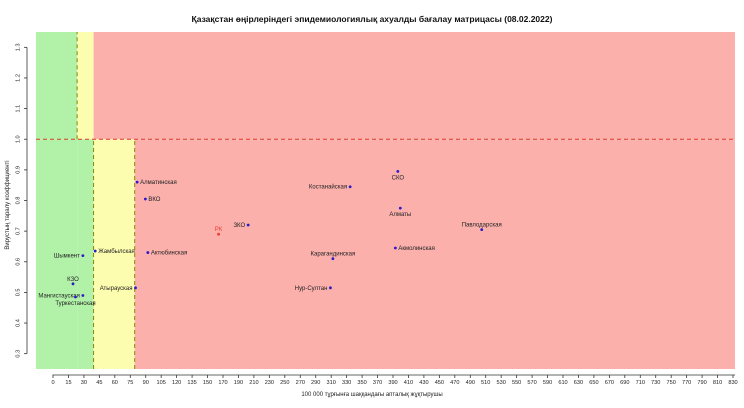 This screenshot has height=408, width=744. I want to click on point-label: Актюбинская, so click(169, 254).